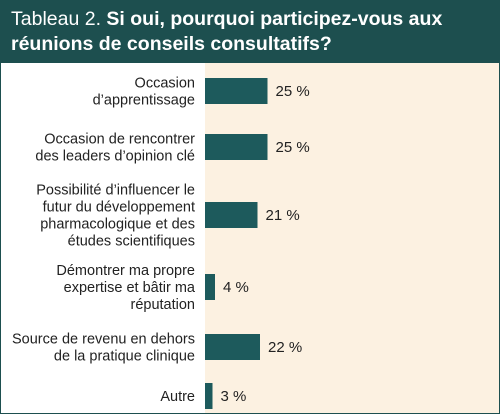 This screenshot has height=414, width=500. What do you see at coordinates (293, 147) in the screenshot?
I see `data-label-2: 25 %` at bounding box center [293, 147].